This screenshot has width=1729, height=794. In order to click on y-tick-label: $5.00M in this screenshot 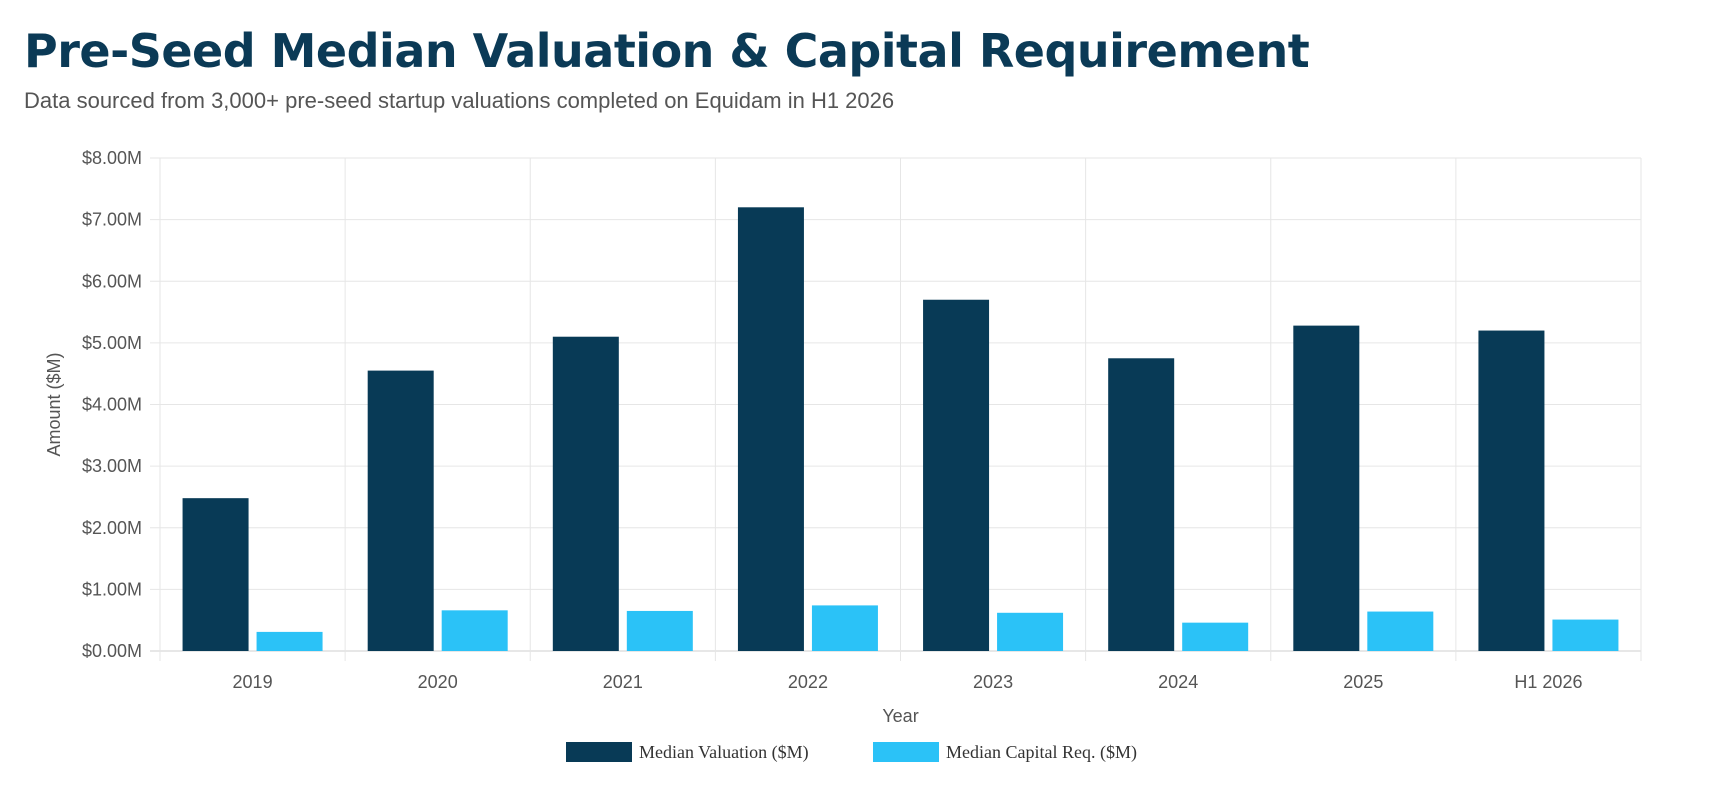, I will do `click(112, 343)`.